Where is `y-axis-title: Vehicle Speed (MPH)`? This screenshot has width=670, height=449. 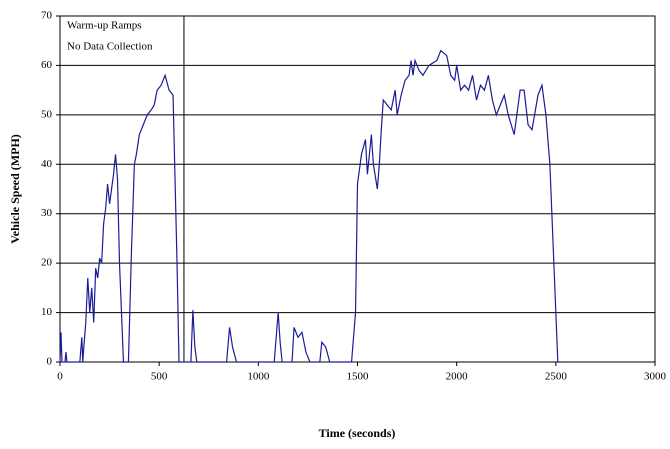
y-axis-title: Vehicle Speed (MPH) is located at coordinates (15, 189).